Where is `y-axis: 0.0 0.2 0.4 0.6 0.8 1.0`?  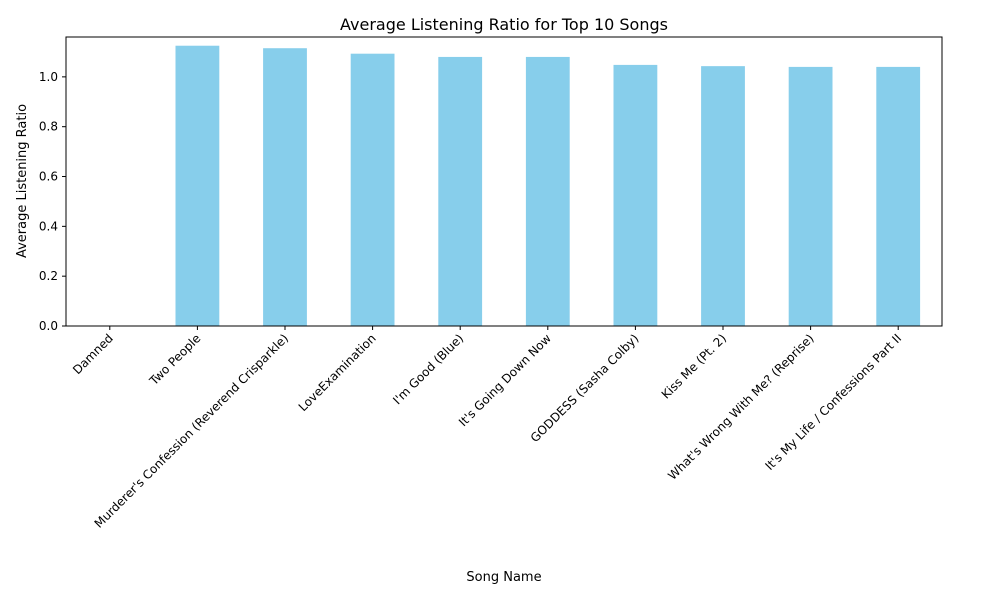
y-axis: 0.0 0.2 0.4 0.6 0.8 1.0 is located at coordinates (52, 201).